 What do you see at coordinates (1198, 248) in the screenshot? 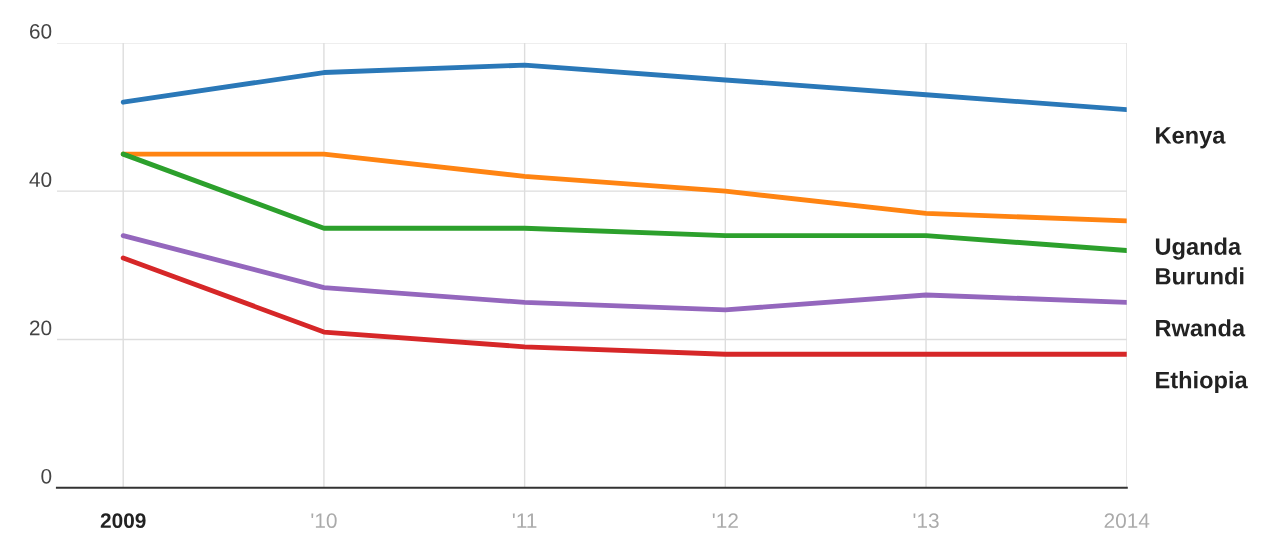
I see `series-label: Uganda` at bounding box center [1198, 248].